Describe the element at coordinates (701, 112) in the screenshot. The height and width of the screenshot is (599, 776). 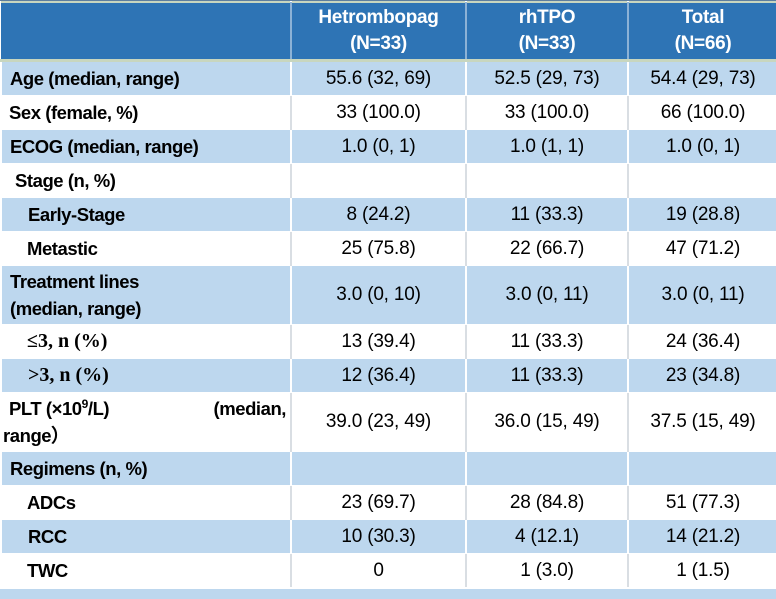
I see `cell-value: 66 (100.0)` at that location.